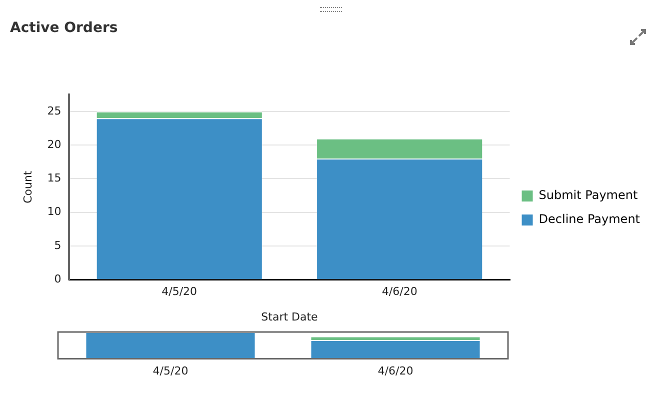  What do you see at coordinates (289, 317) in the screenshot?
I see `x-axis-title: Start Date` at bounding box center [289, 317].